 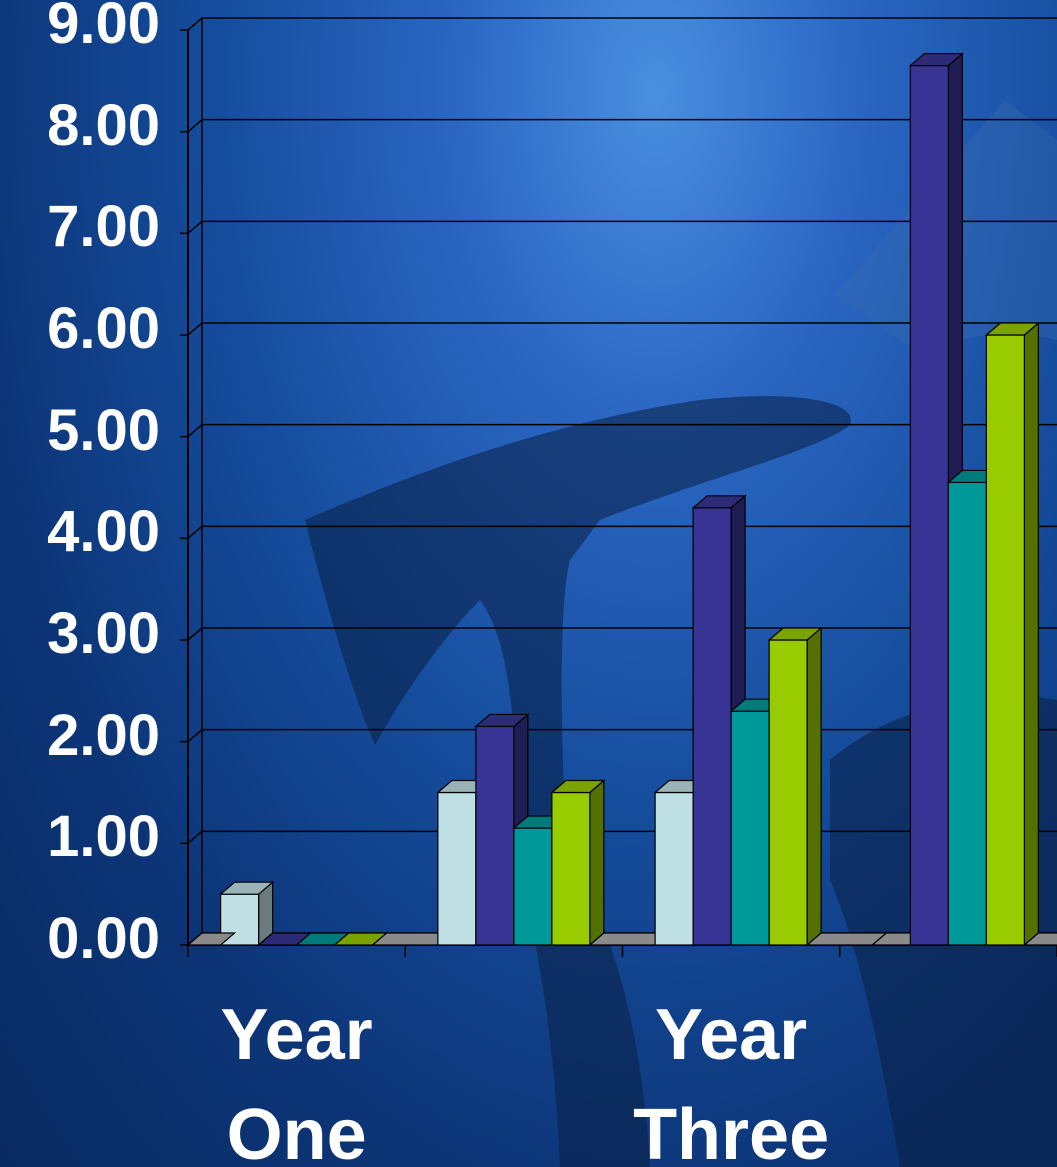 What do you see at coordinates (103, 28) in the screenshot?
I see `y-tick-label: 9.00` at bounding box center [103, 28].